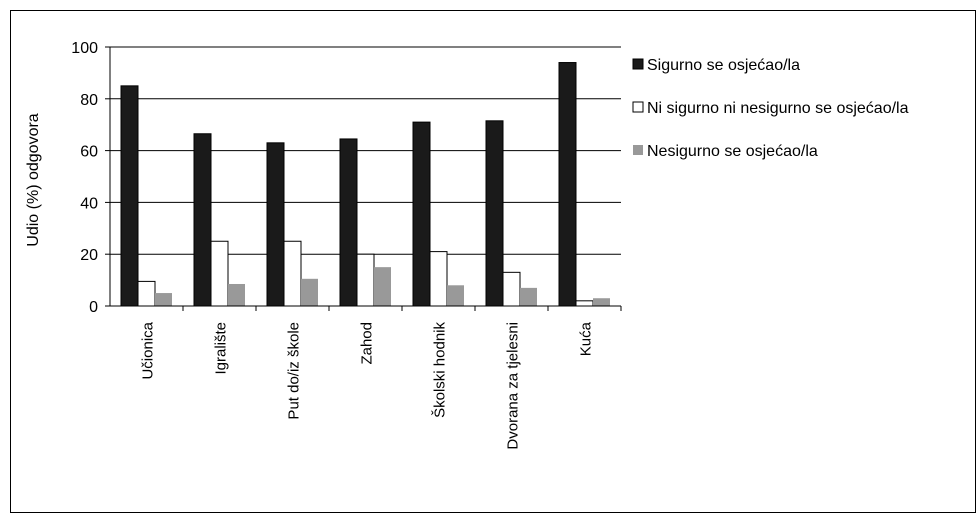 Image resolution: width=978 pixels, height=515 pixels. I want to click on x-tick-label: Zahod, so click(367, 343).